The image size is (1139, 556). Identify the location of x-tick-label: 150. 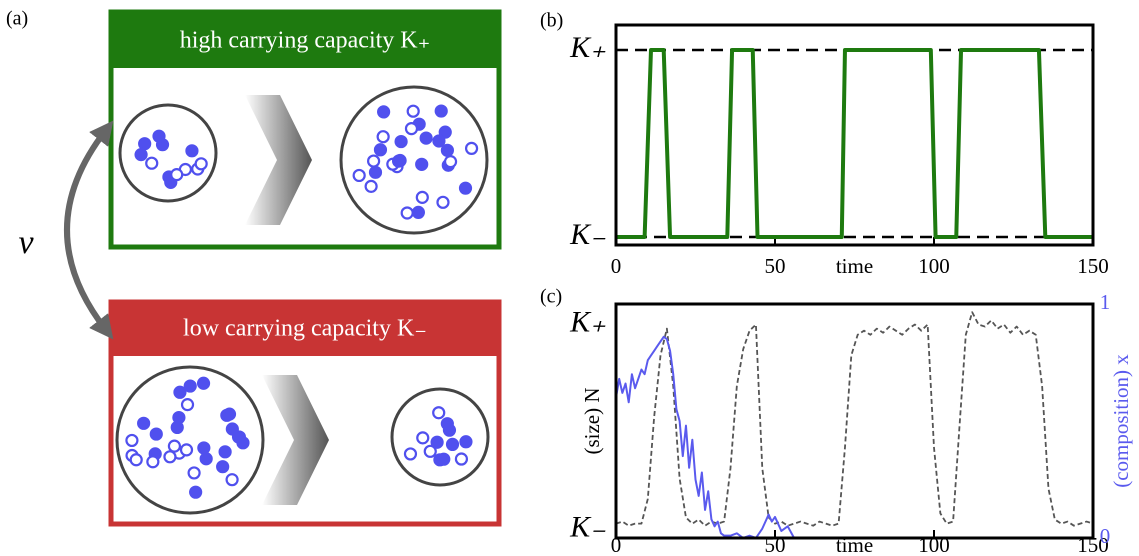
(1093, 266).